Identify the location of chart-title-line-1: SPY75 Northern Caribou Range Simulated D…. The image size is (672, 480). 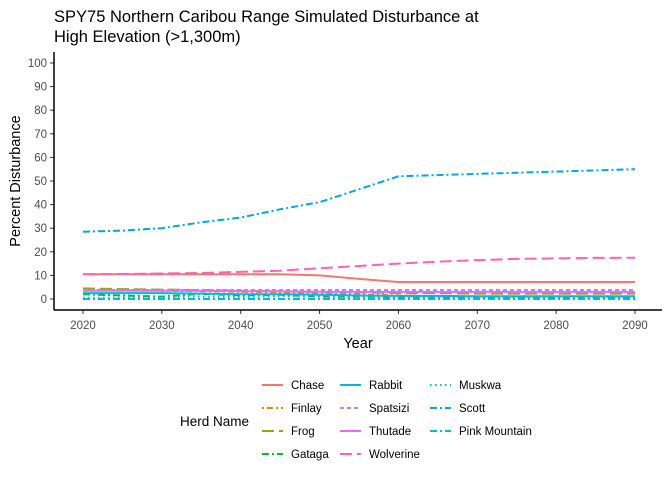
(266, 17).